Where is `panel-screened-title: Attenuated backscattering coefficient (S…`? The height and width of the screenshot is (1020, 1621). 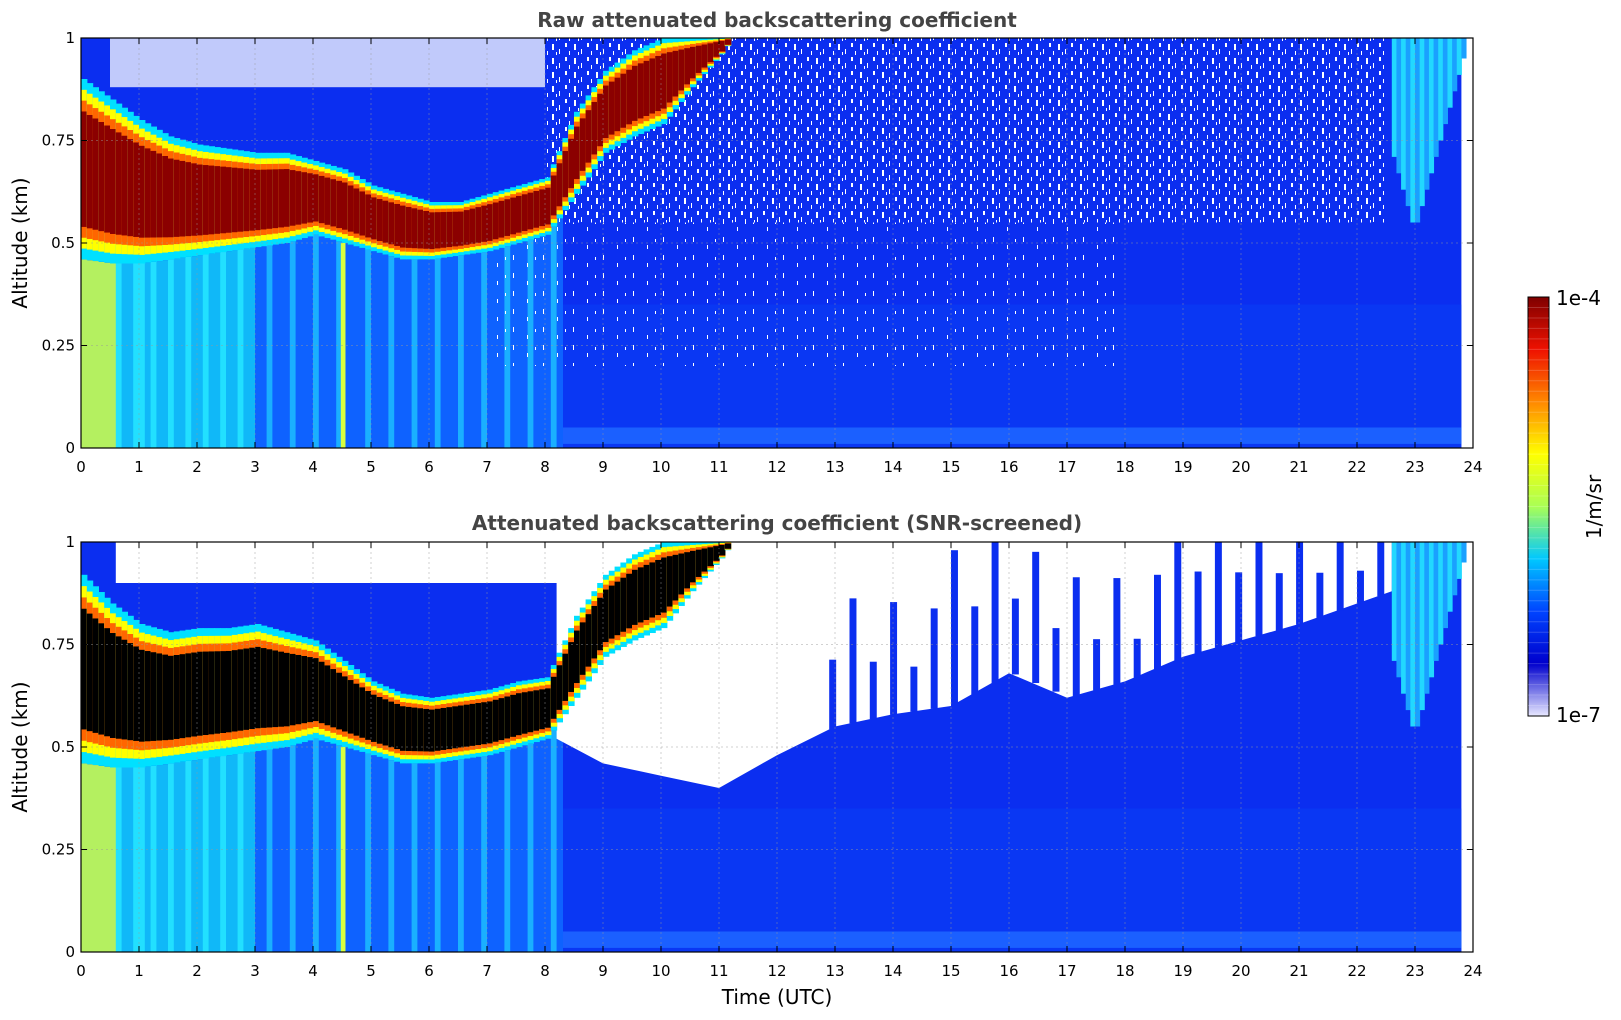
panel-screened-title: Attenuated backscattering coefficient (S… is located at coordinates (777, 523).